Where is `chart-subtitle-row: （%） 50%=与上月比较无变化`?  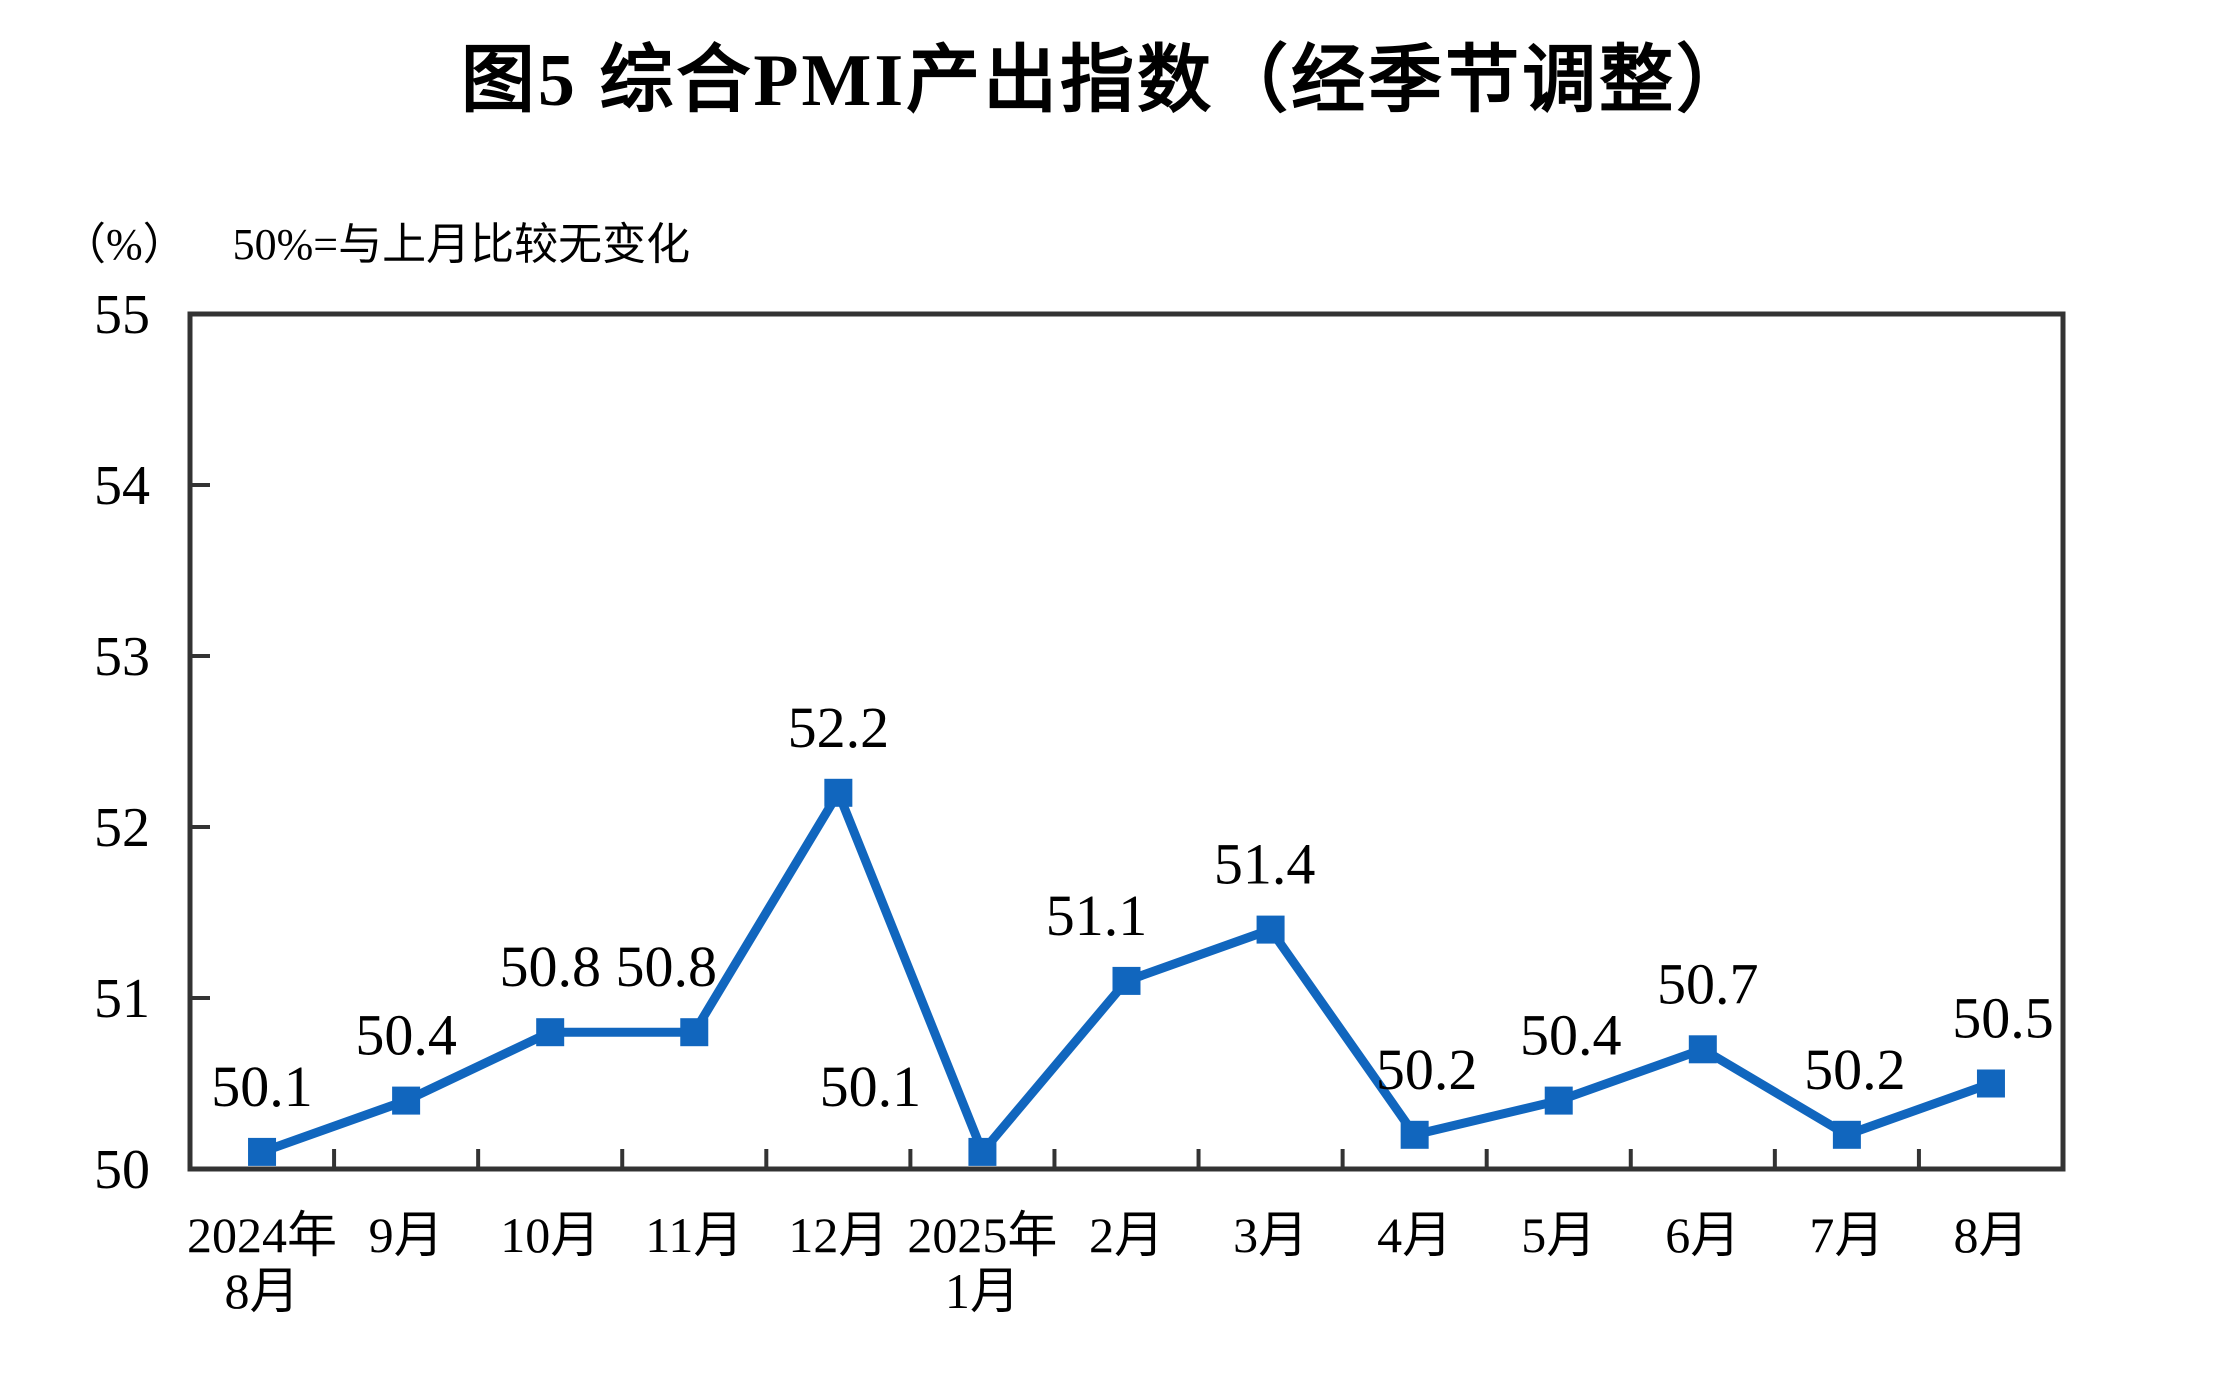 chart-subtitle-row: （%） 50%=与上月比较无变化 is located at coordinates (376, 240).